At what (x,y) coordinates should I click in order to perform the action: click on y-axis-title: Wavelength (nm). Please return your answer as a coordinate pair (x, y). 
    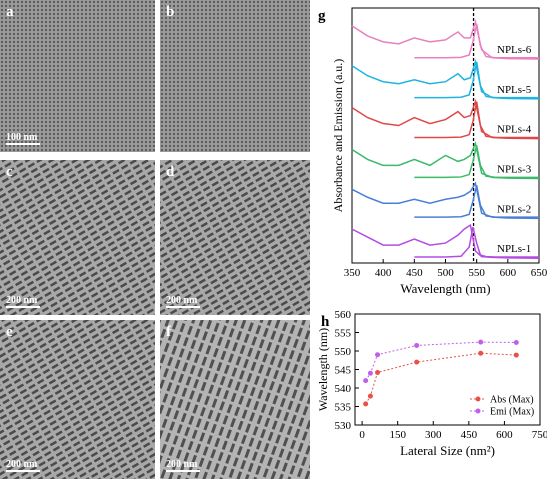
    Looking at the image, I should click on (323, 369).